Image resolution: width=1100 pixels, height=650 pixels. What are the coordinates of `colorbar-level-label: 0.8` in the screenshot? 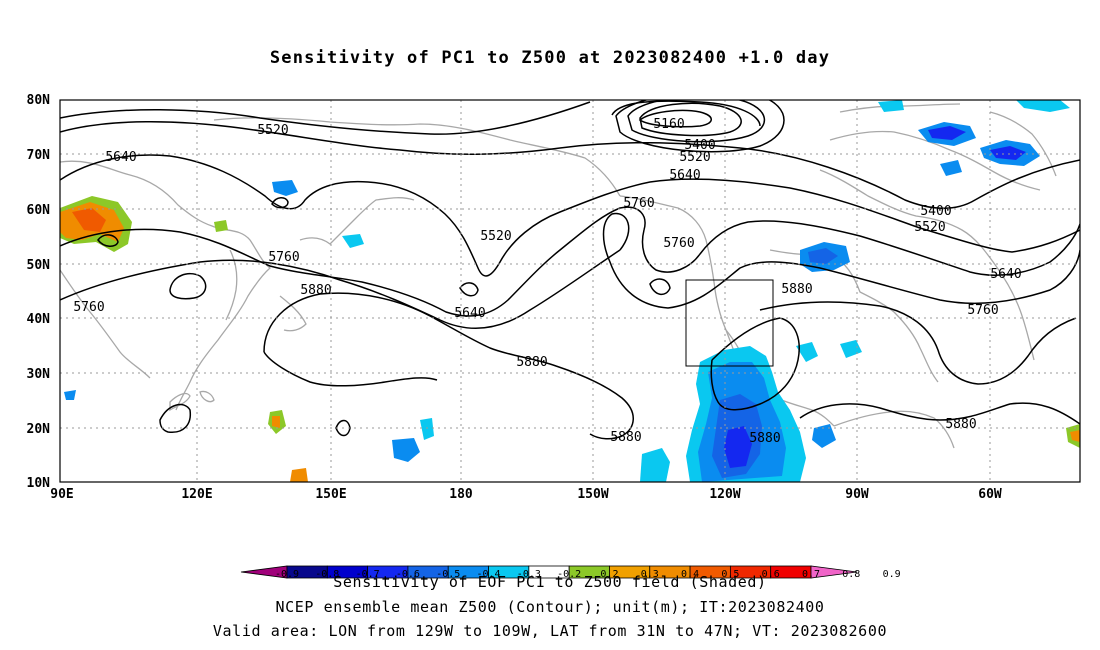 It's located at (851, 574).